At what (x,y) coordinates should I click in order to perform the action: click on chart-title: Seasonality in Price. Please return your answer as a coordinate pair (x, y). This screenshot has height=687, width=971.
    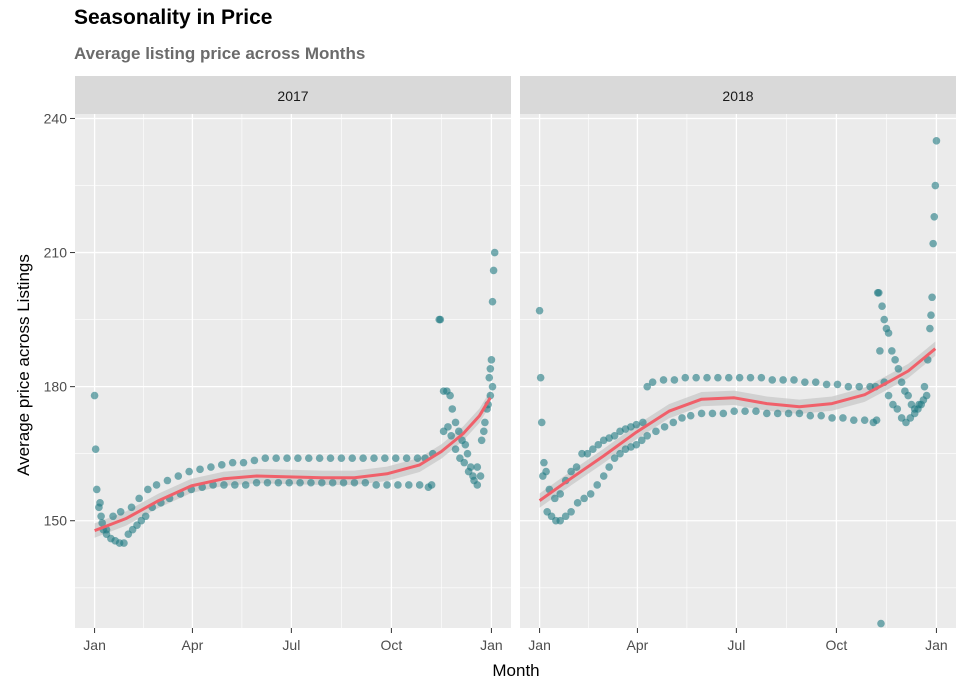
    Looking at the image, I should click on (173, 17).